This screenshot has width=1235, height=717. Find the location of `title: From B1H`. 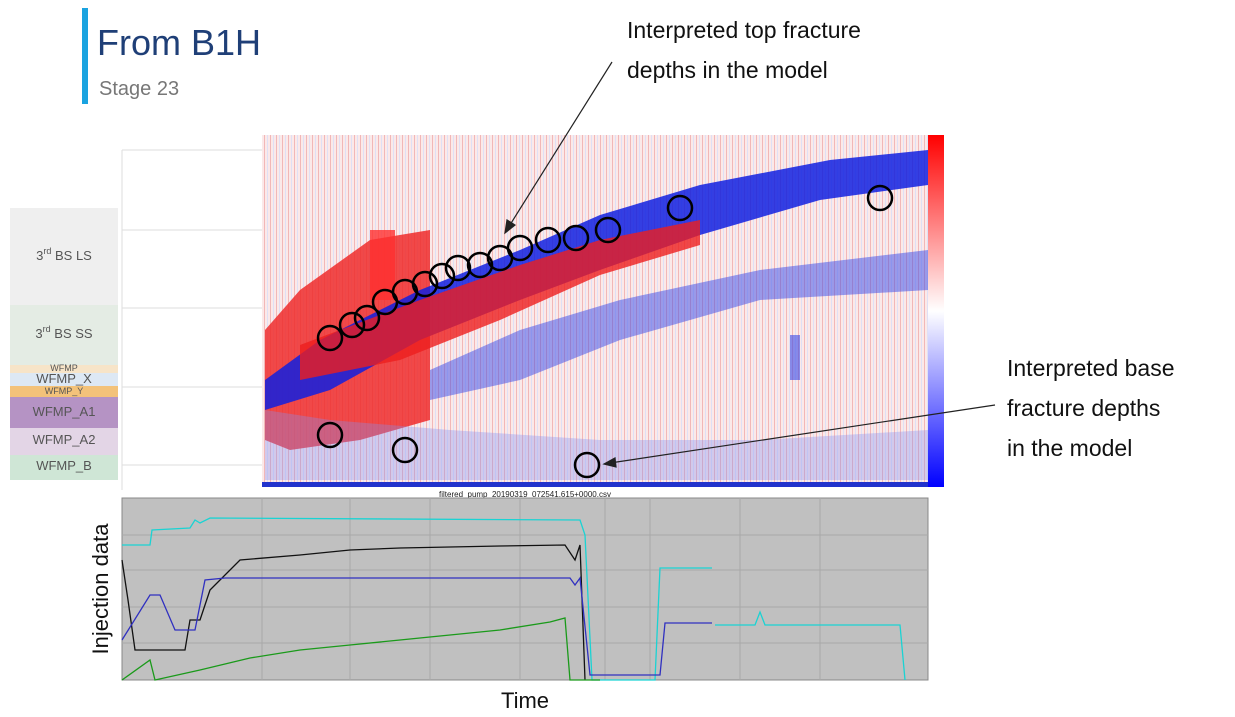

title: From B1H is located at coordinates (179, 42).